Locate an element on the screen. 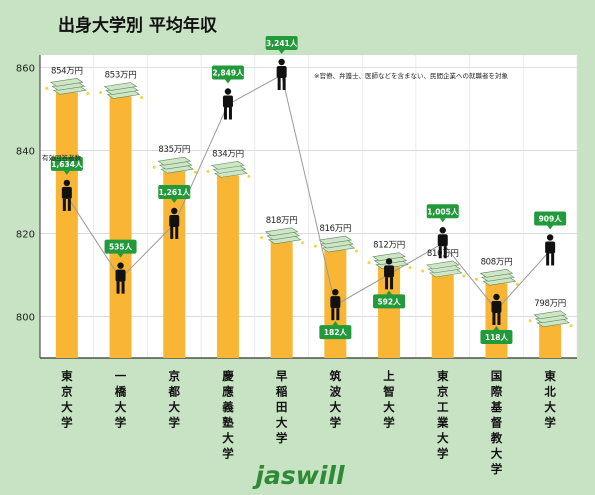 The image size is (595, 495). value-label: 816万円 is located at coordinates (335, 229).